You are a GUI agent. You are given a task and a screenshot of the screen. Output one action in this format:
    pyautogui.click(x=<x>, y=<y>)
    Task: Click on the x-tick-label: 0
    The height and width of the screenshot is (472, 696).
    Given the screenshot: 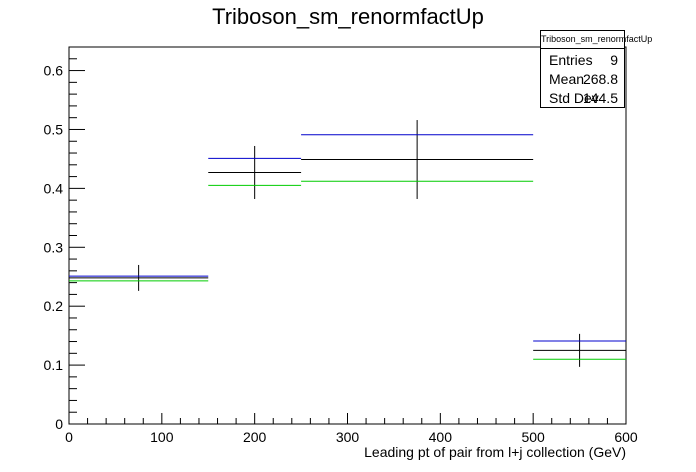 What is the action you would take?
    pyautogui.click(x=69, y=437)
    